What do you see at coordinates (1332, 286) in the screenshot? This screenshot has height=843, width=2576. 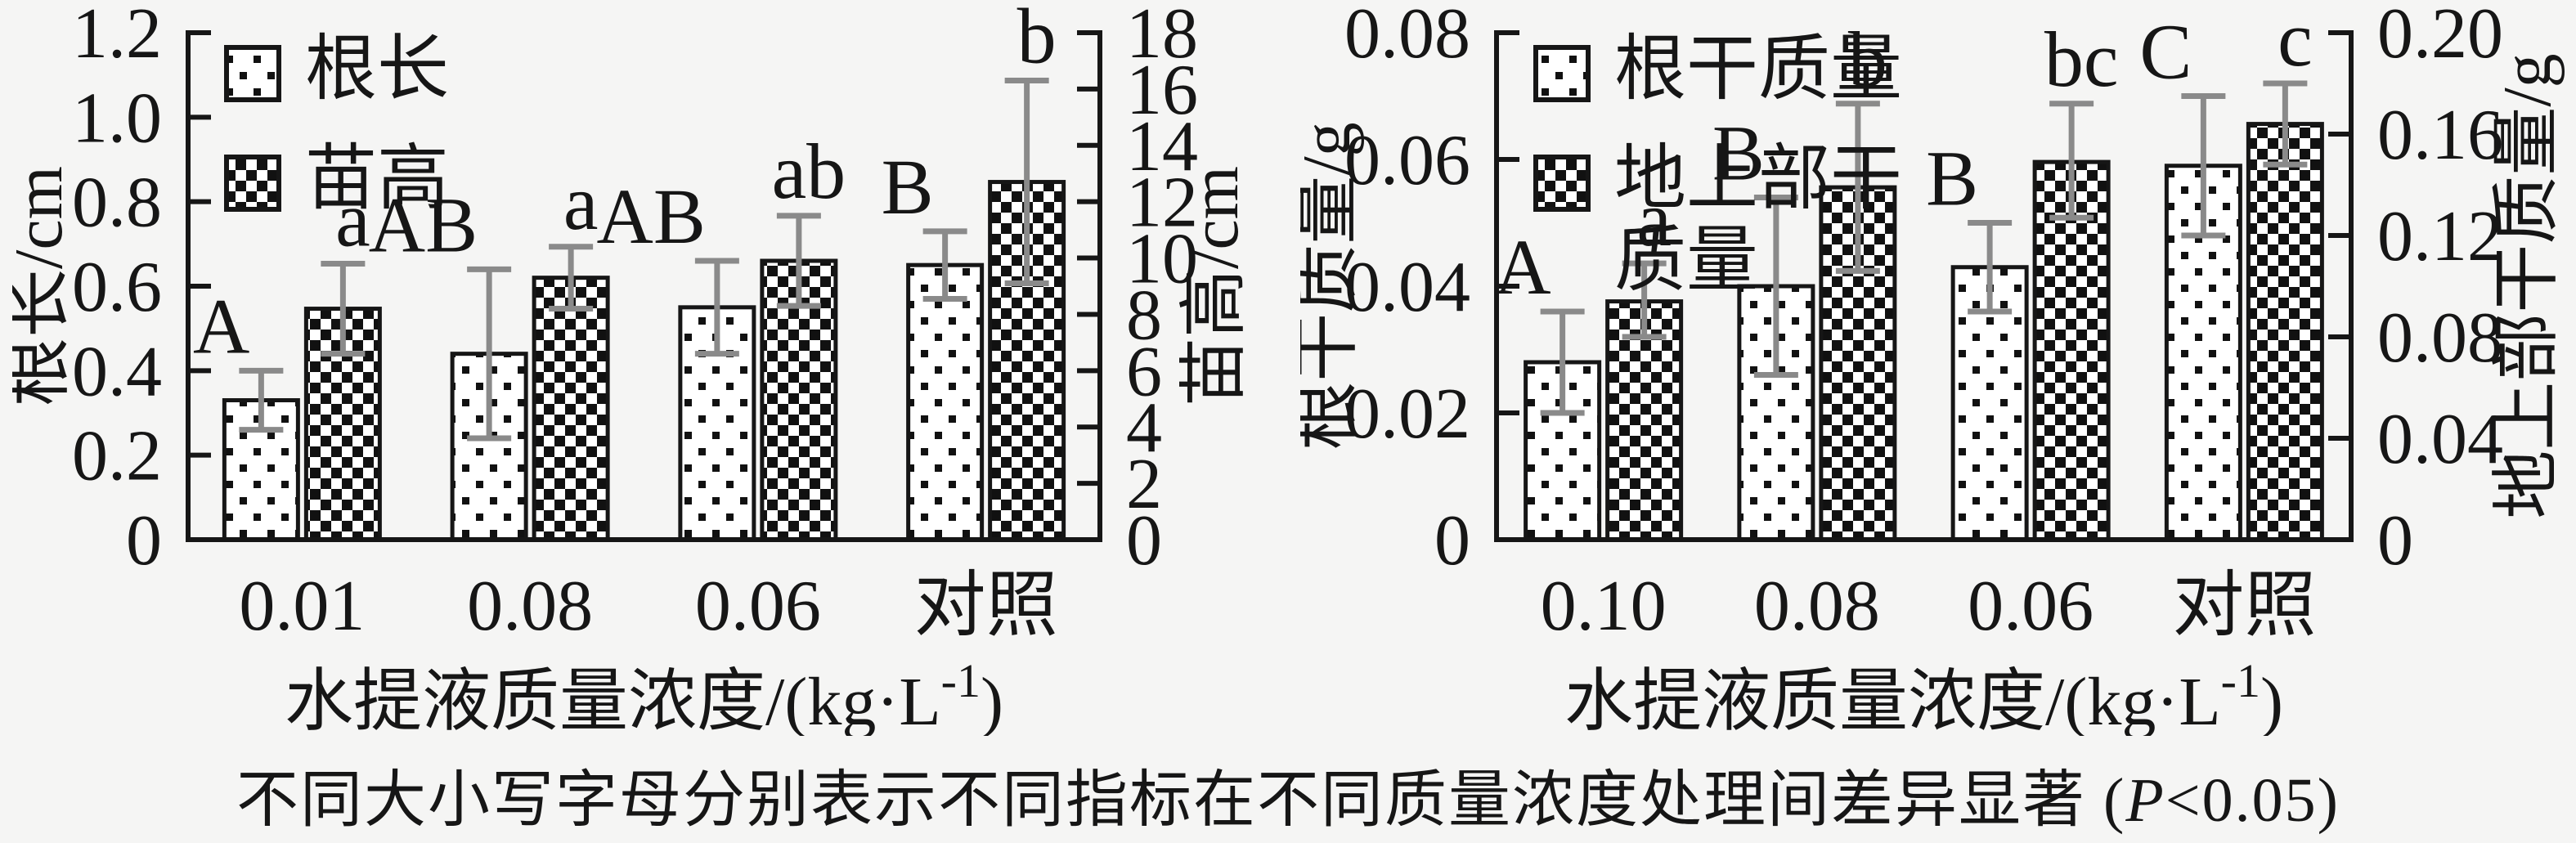 I see `left-axis-label: 根干质量/g` at bounding box center [1332, 286].